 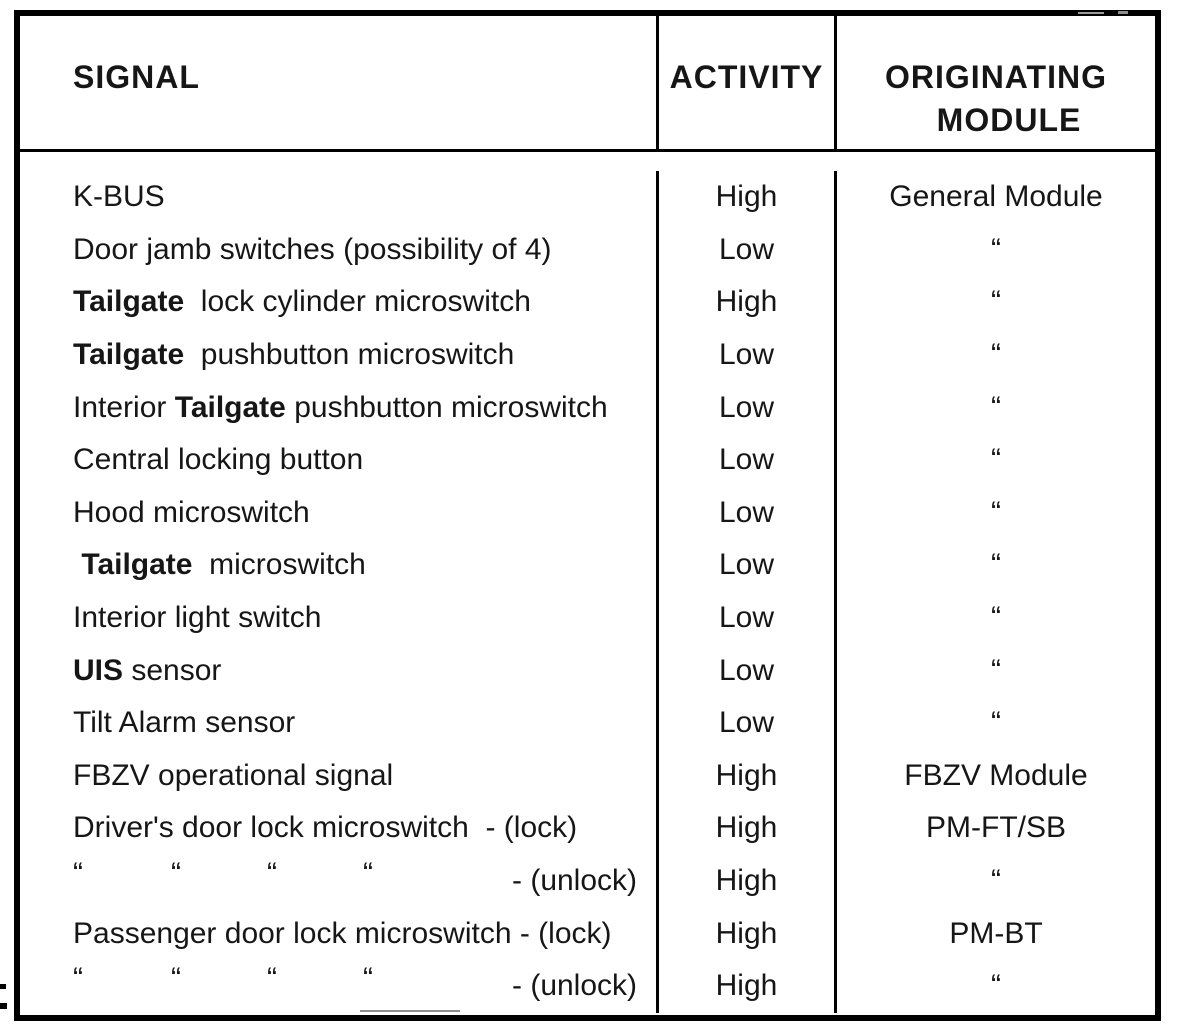 What do you see at coordinates (994, 828) in the screenshot?
I see `module-cell: PM-FT/SB` at bounding box center [994, 828].